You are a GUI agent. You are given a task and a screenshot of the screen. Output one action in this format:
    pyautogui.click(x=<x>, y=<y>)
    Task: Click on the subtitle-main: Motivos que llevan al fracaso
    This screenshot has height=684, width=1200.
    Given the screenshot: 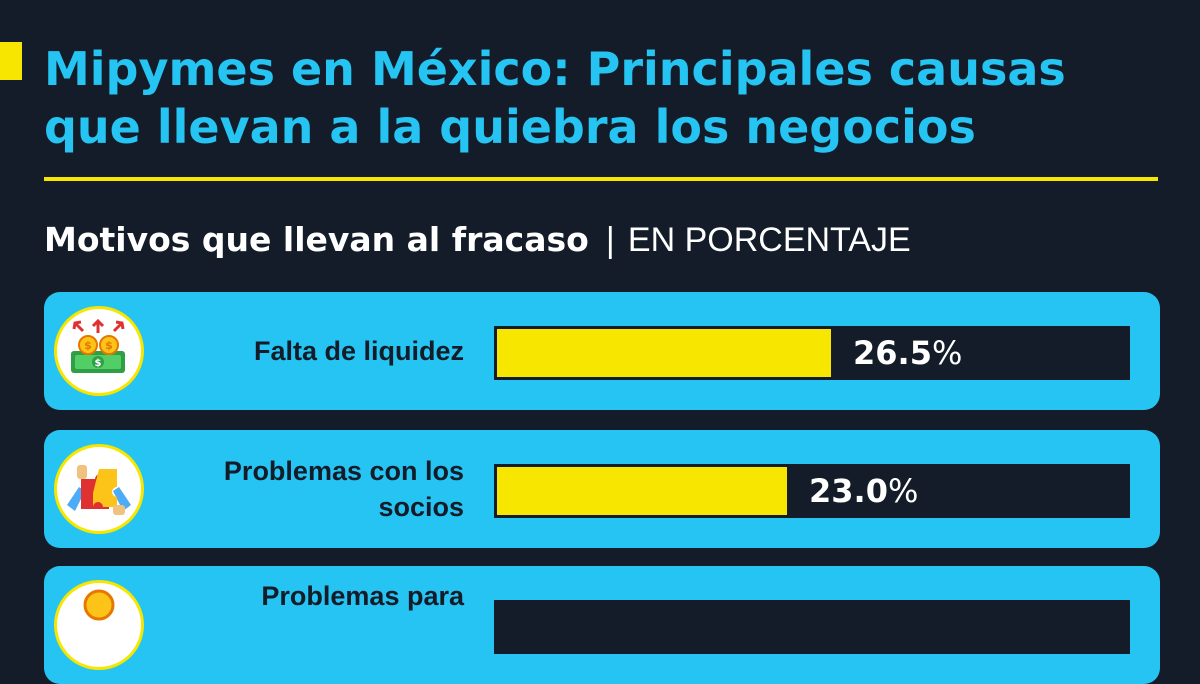 What is the action you would take?
    pyautogui.click(x=316, y=239)
    